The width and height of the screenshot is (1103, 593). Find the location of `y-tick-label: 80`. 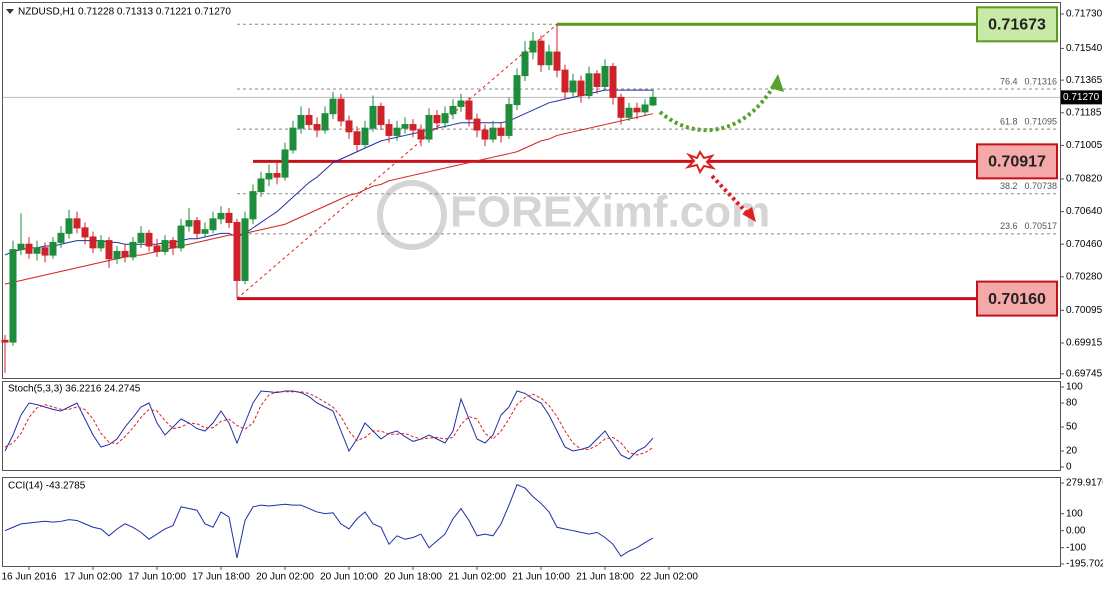

y-tick-label: 80 is located at coordinates (1072, 403).